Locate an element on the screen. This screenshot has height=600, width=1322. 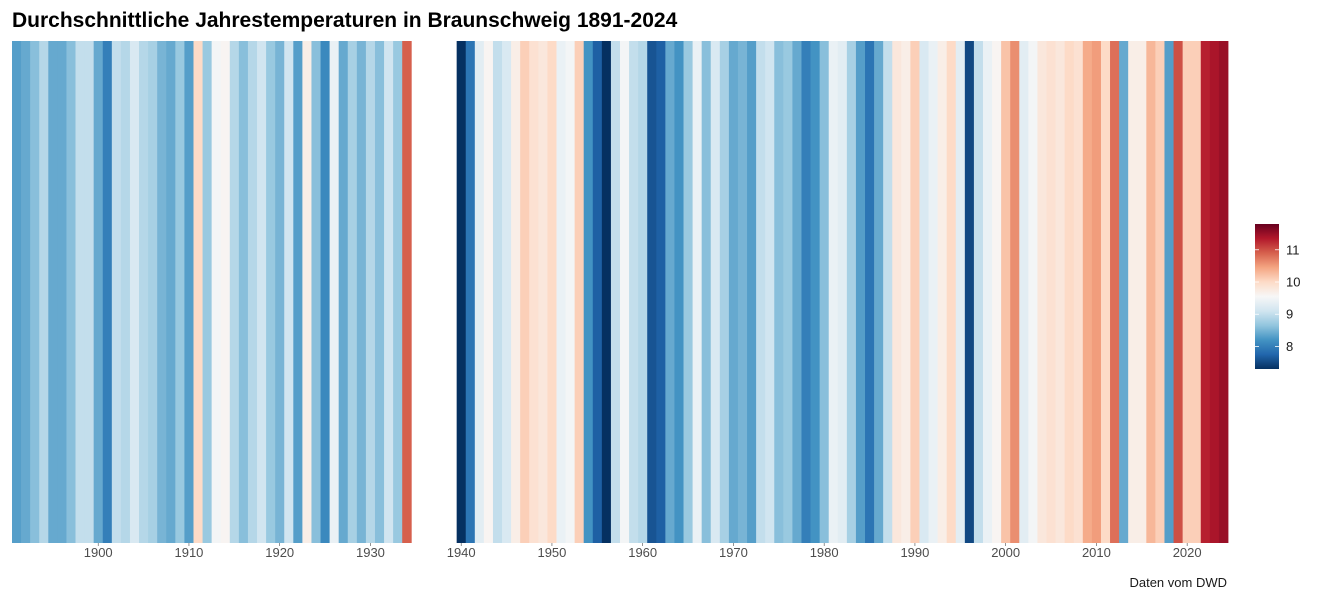
x-tick-label-1940: 1940 is located at coordinates (461, 552).